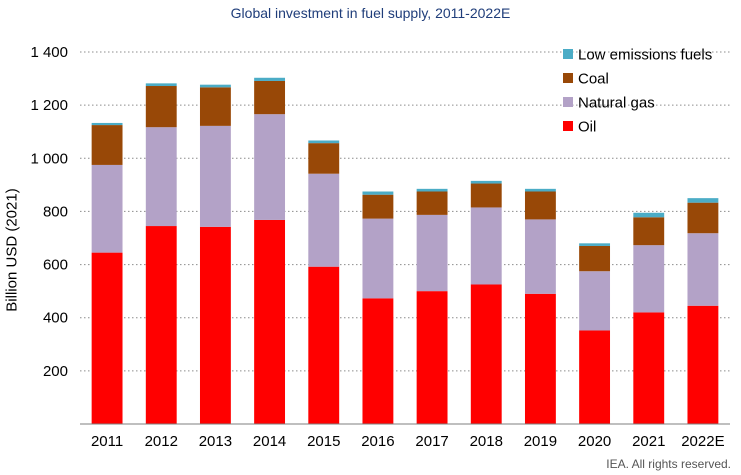  I want to click on y-tick-label: 200, so click(55, 371).